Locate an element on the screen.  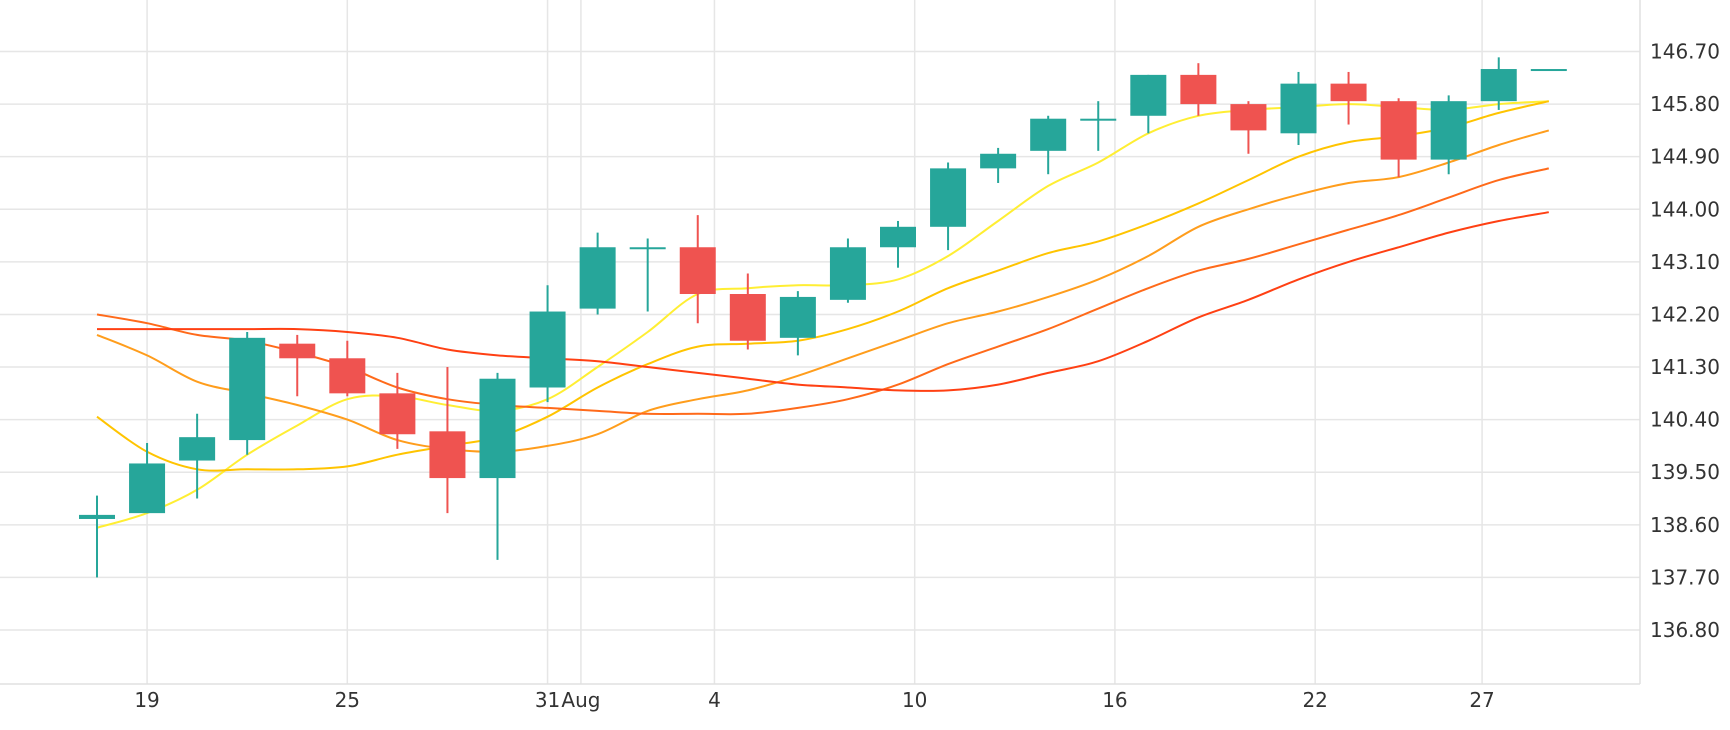
y-tick-label: 138.60 is located at coordinates (1685, 525).